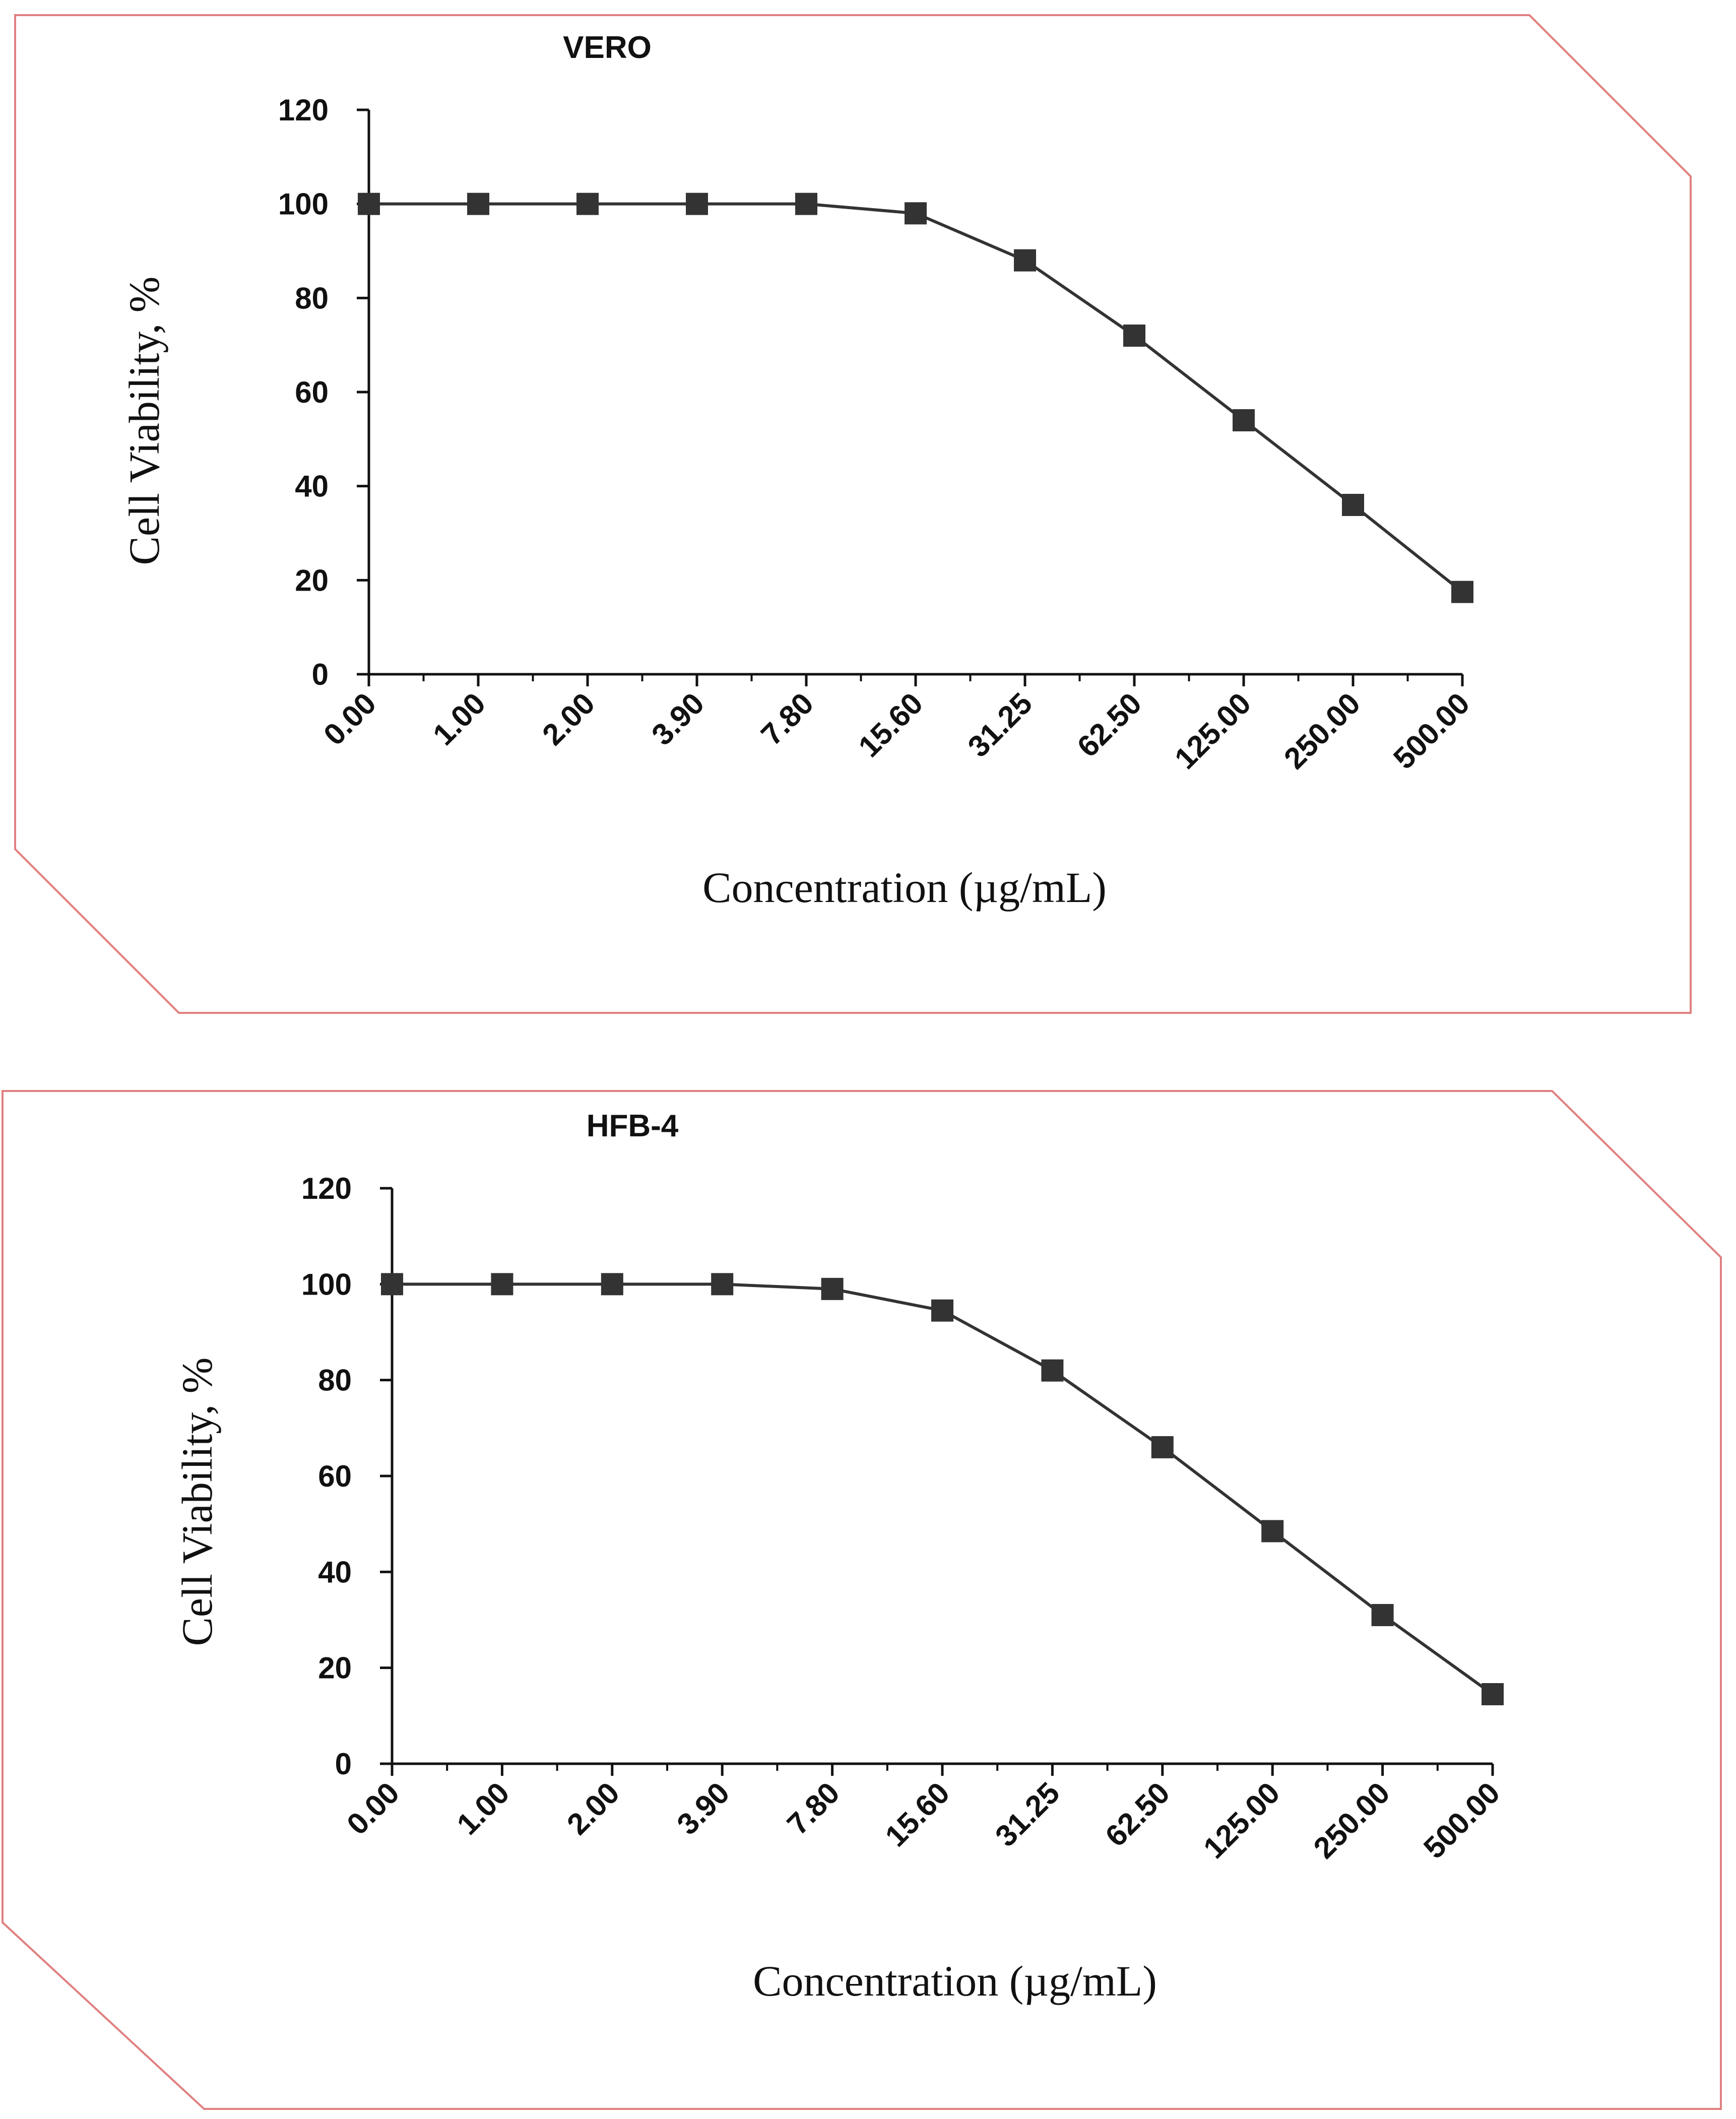 Image resolution: width=1736 pixels, height=2119 pixels. What do you see at coordinates (904, 887) in the screenshot?
I see `x-axis-label-vero: Concentration (µg/mL)` at bounding box center [904, 887].